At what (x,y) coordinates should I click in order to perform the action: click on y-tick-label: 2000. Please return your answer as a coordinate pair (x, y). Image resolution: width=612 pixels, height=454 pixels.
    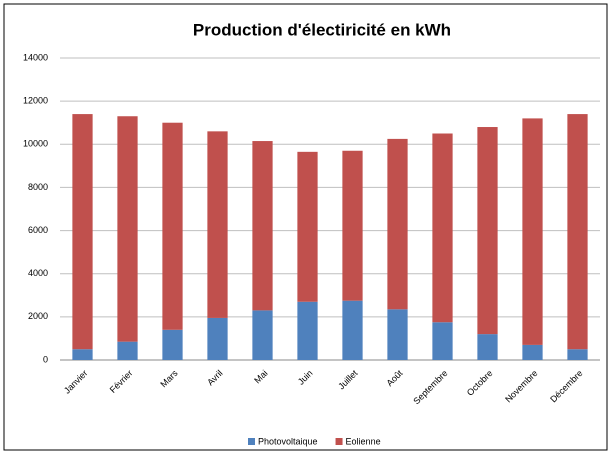
    Looking at the image, I should click on (38, 316).